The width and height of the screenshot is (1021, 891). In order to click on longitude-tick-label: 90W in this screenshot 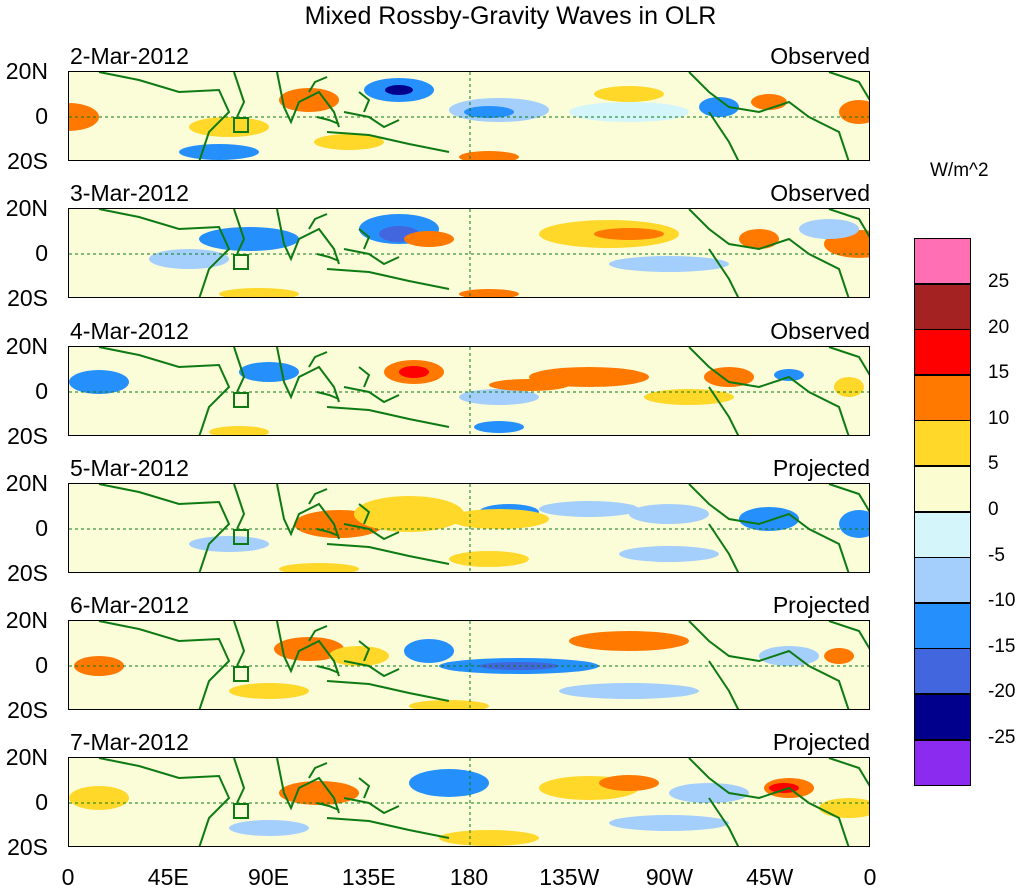, I will do `click(669, 877)`.